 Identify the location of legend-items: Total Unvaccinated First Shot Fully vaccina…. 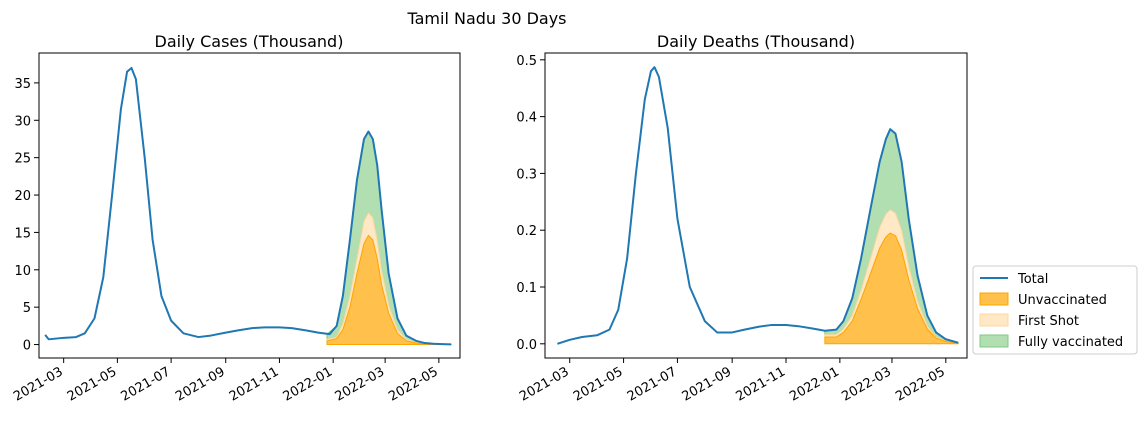
(1051, 311).